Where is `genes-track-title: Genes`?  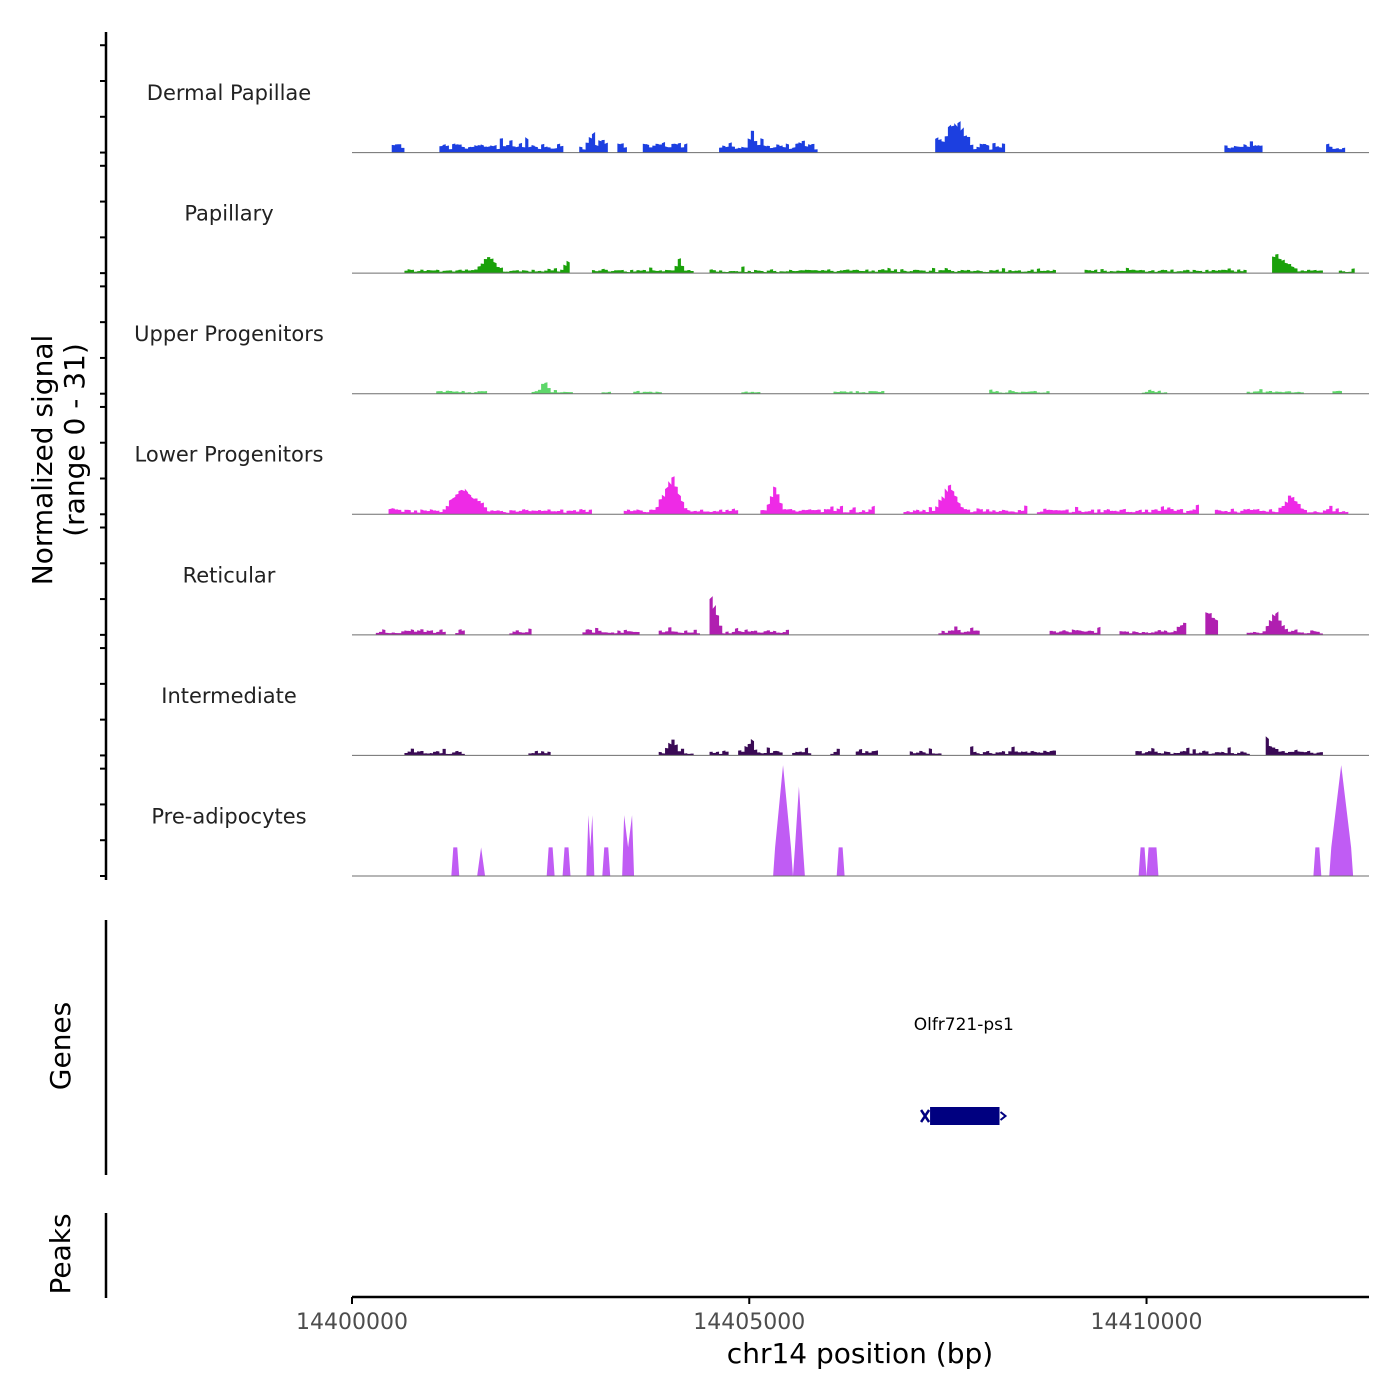
genes-track-title: Genes is located at coordinates (60, 1046).